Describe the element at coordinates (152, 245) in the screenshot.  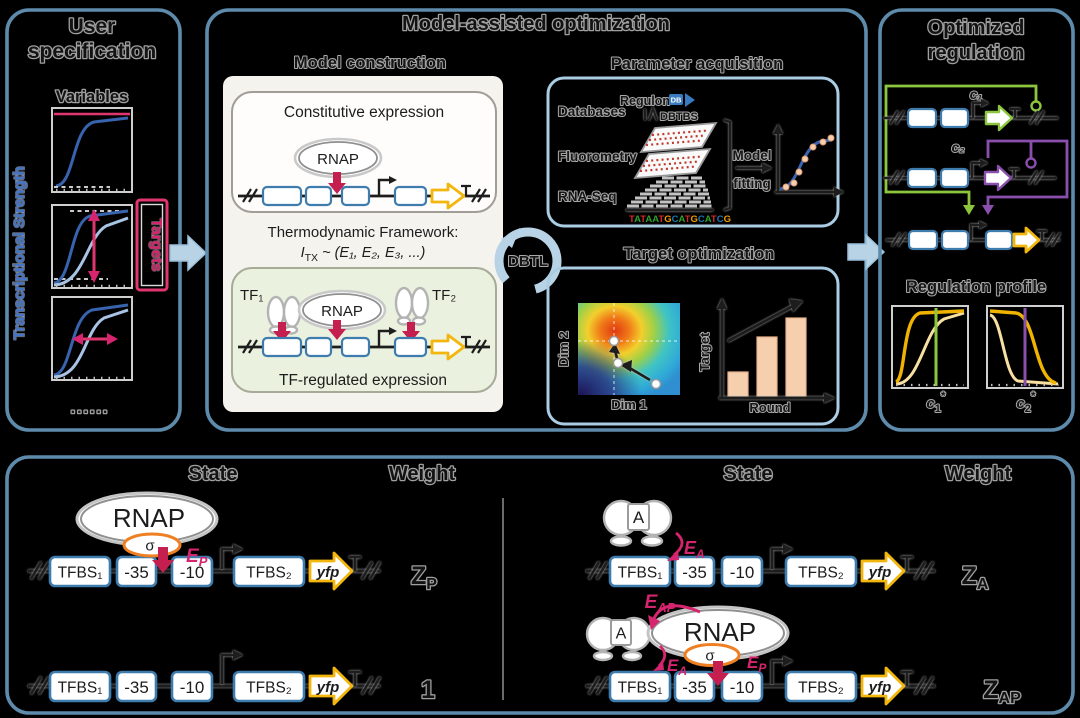
I see `targets-box-inner` at that location.